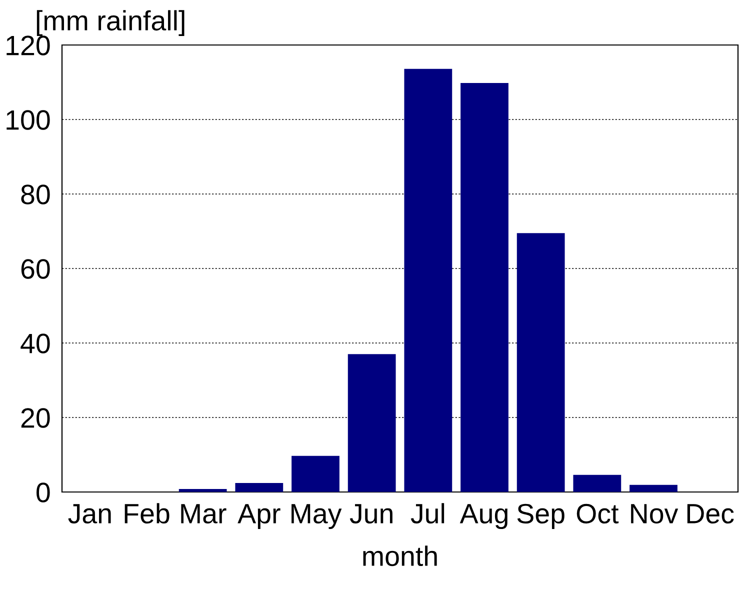 The height and width of the screenshot is (594, 740). Describe the element at coordinates (400, 556) in the screenshot. I see `x-axis-title: month` at that location.